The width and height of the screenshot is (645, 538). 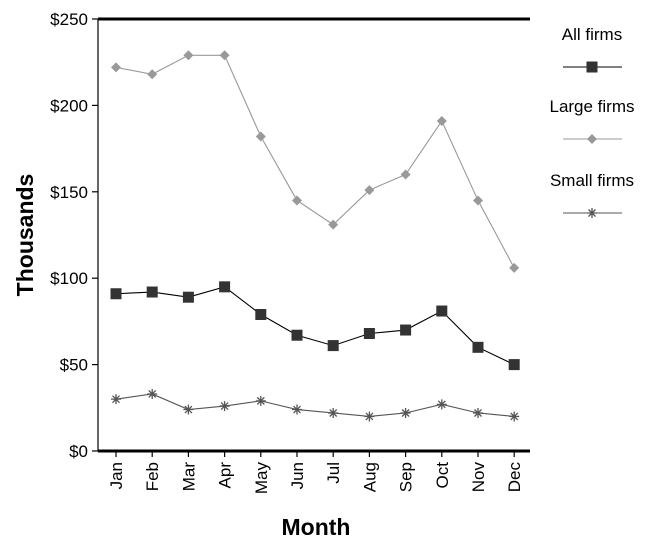 I want to click on x-tick-label: Dec, so click(x=514, y=477).